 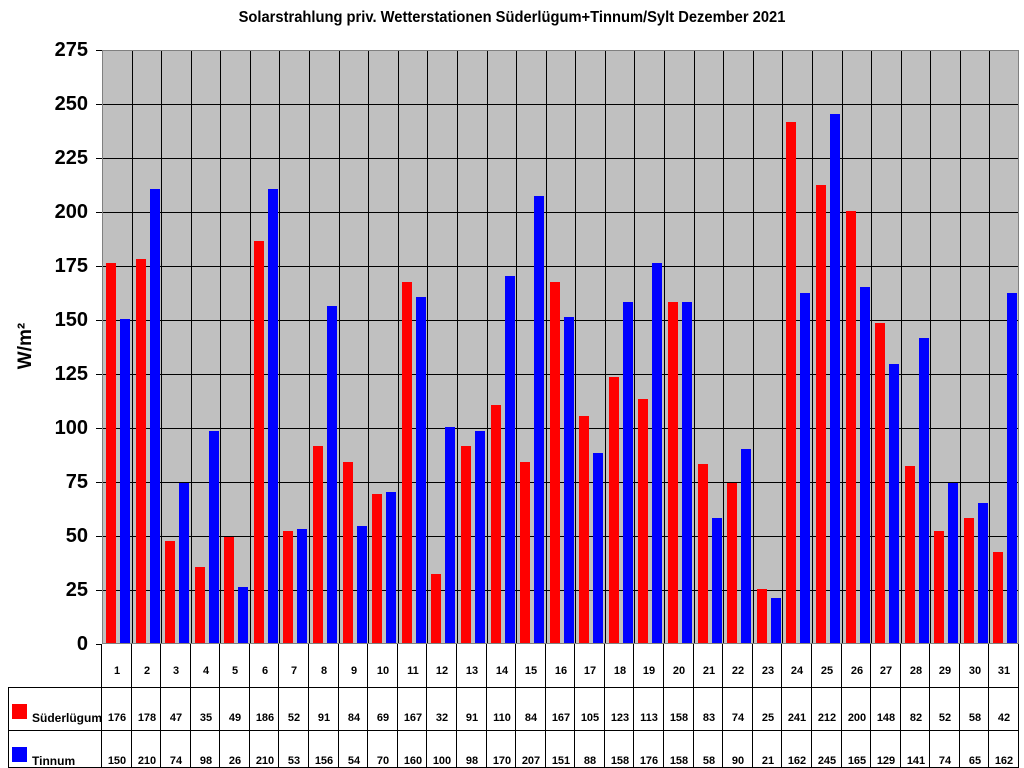 I want to click on category-label: 12, so click(x=442, y=671).